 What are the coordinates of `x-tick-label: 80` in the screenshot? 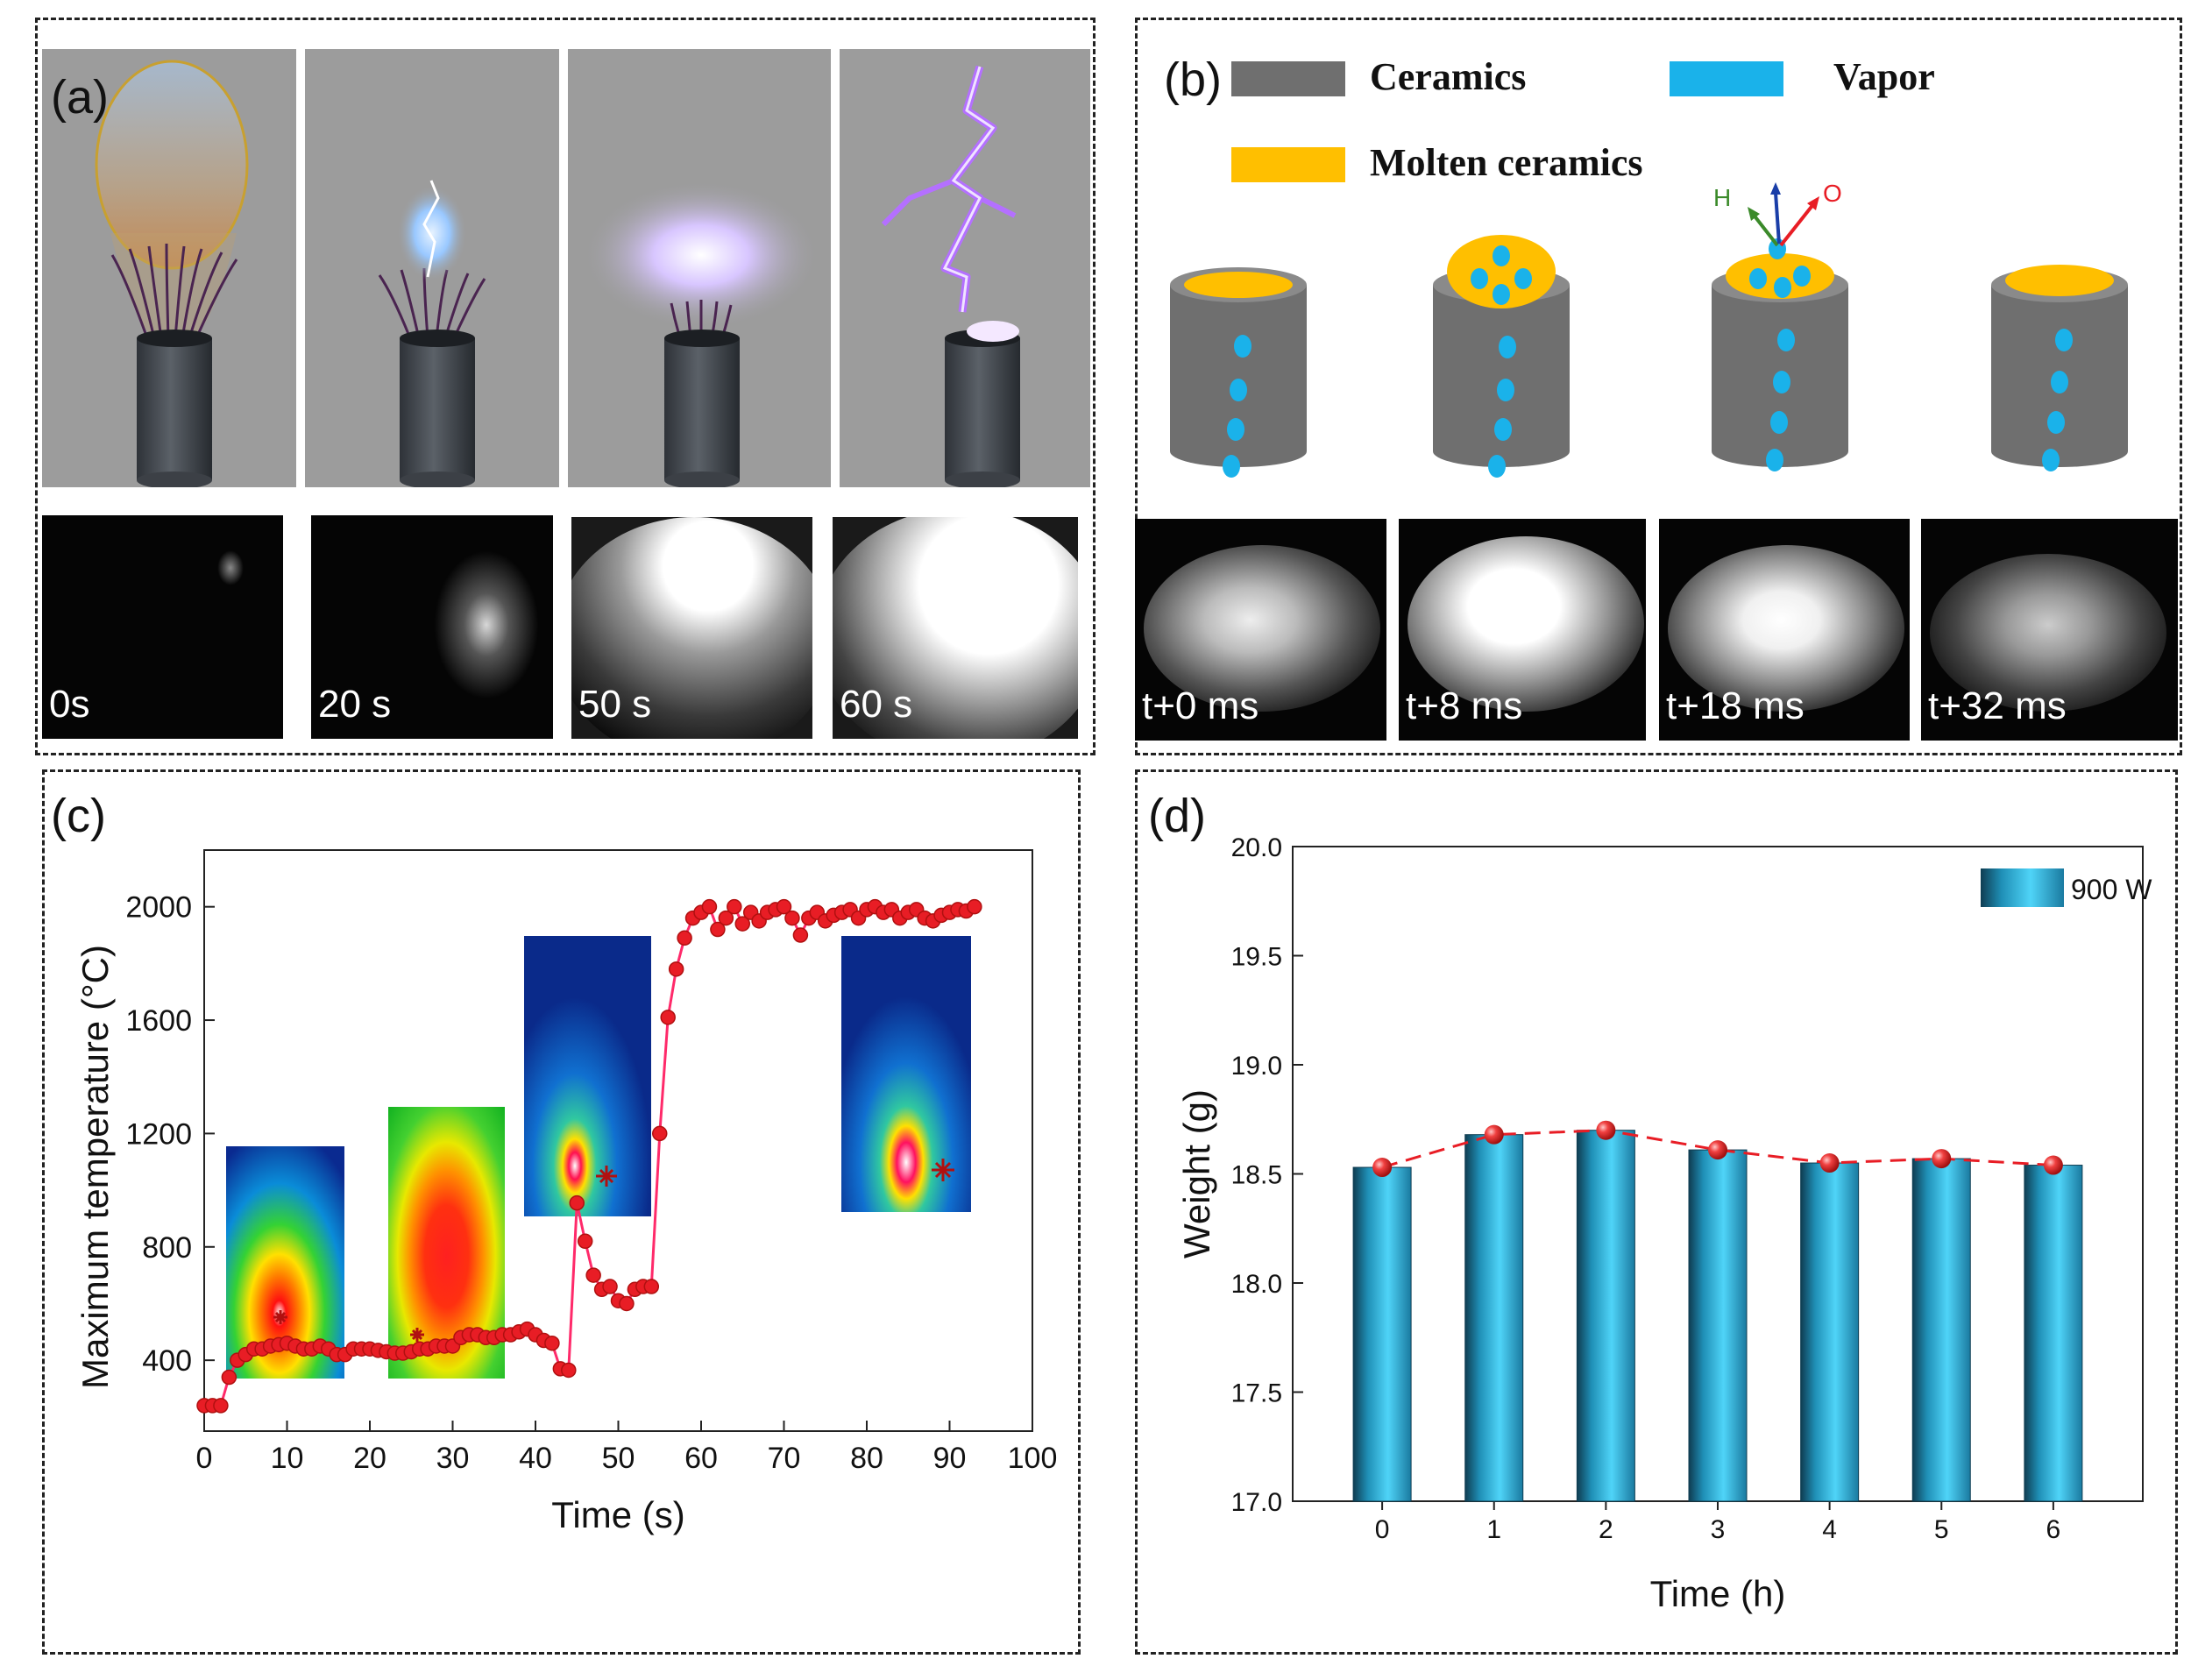 It's located at (866, 1458).